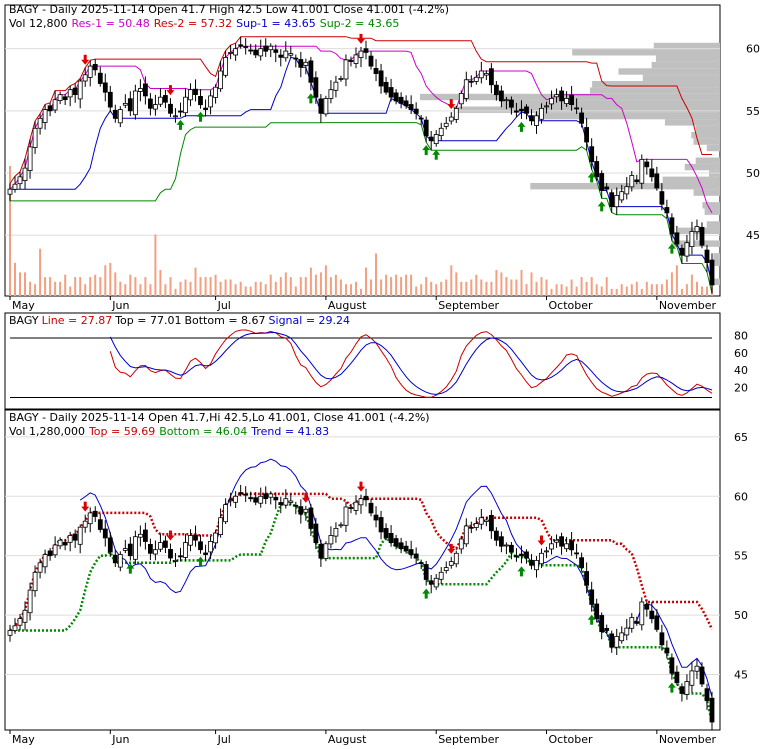 The width and height of the screenshot is (780, 749). I want to click on price-y-tick-label: 60, so click(753, 49).